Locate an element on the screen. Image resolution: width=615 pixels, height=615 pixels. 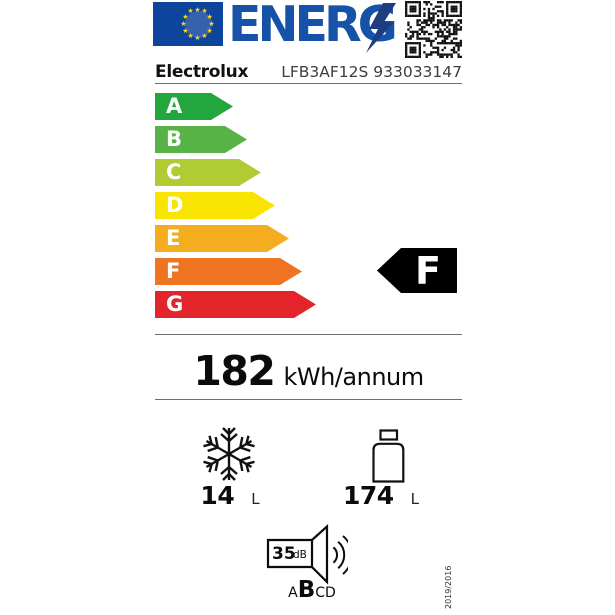
section-divider-bottom is located at coordinates (308, 399).